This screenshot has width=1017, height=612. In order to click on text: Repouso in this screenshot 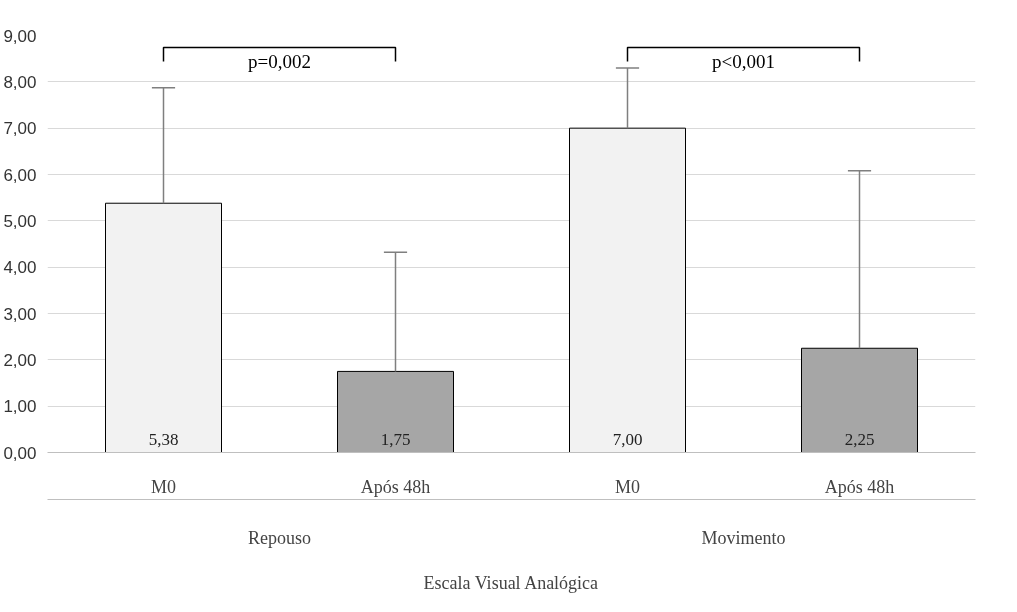, I will do `click(279, 537)`.